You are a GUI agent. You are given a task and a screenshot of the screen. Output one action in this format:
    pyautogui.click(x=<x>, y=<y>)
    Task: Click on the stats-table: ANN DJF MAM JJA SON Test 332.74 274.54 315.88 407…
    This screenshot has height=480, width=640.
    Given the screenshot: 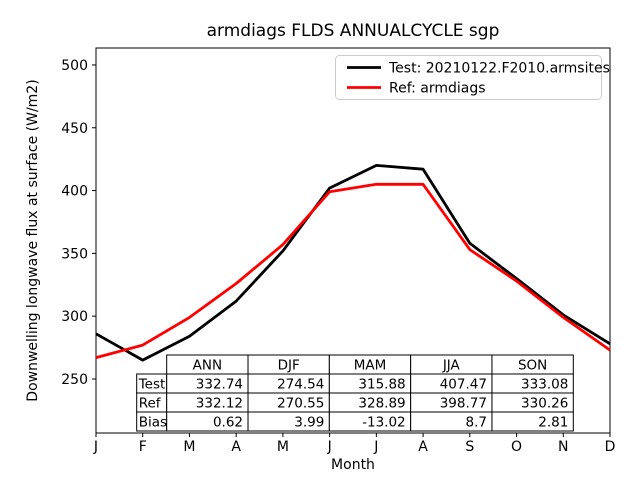 What is the action you would take?
    pyautogui.click(x=355, y=393)
    